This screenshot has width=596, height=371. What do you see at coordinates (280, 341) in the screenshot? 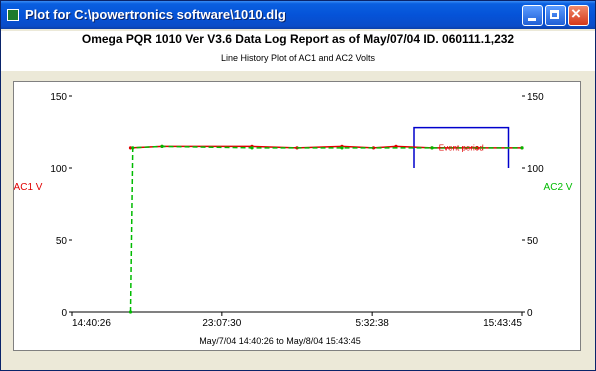
I see `x-axis-label: May/7/04 14:40:26 to May/8/04 15:43:45` at bounding box center [280, 341].